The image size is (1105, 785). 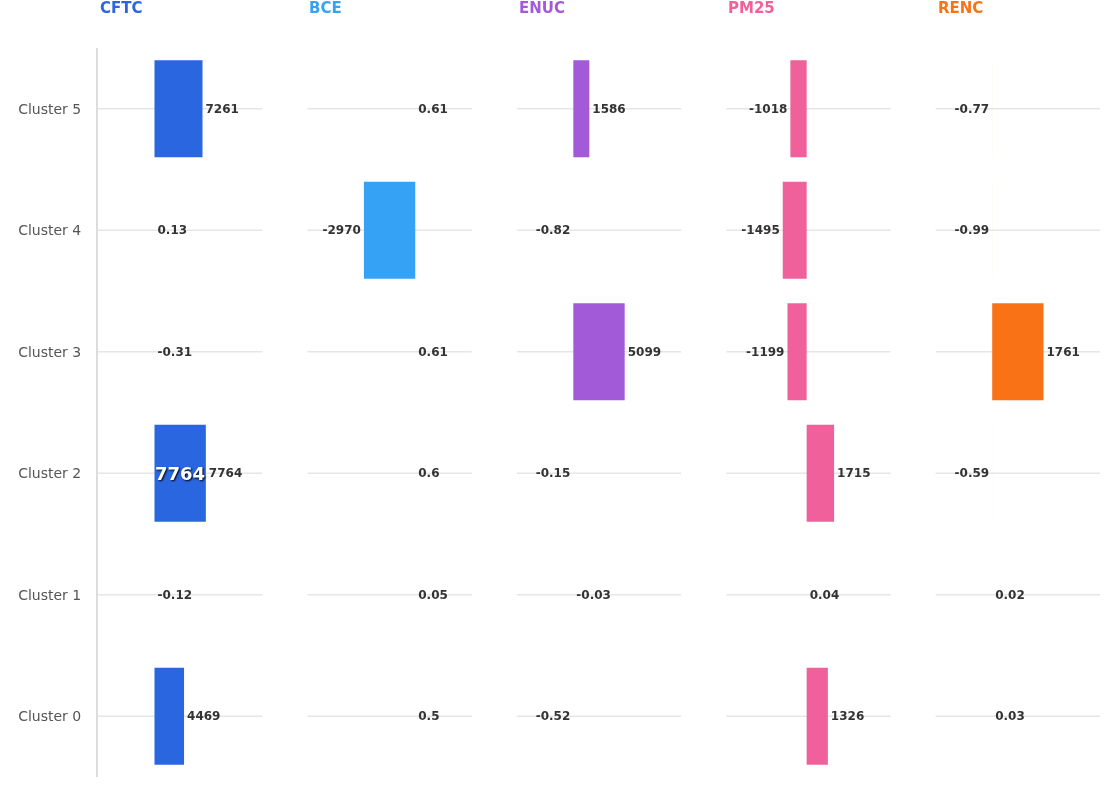 I want to click on y-tick-label: Cluster 0, so click(x=50, y=716).